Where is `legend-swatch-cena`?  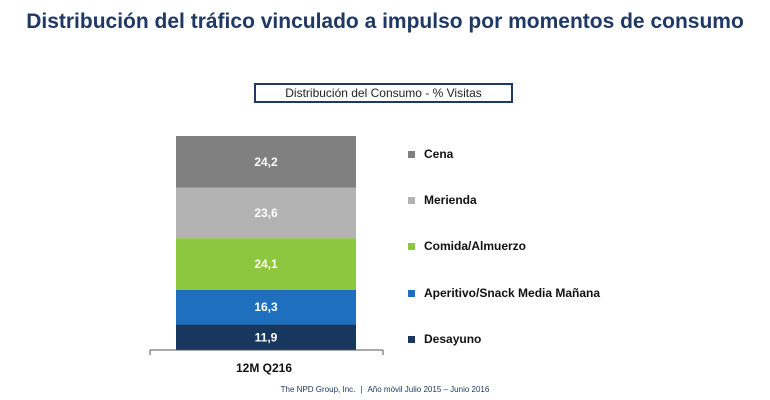
legend-swatch-cena is located at coordinates (411, 154).